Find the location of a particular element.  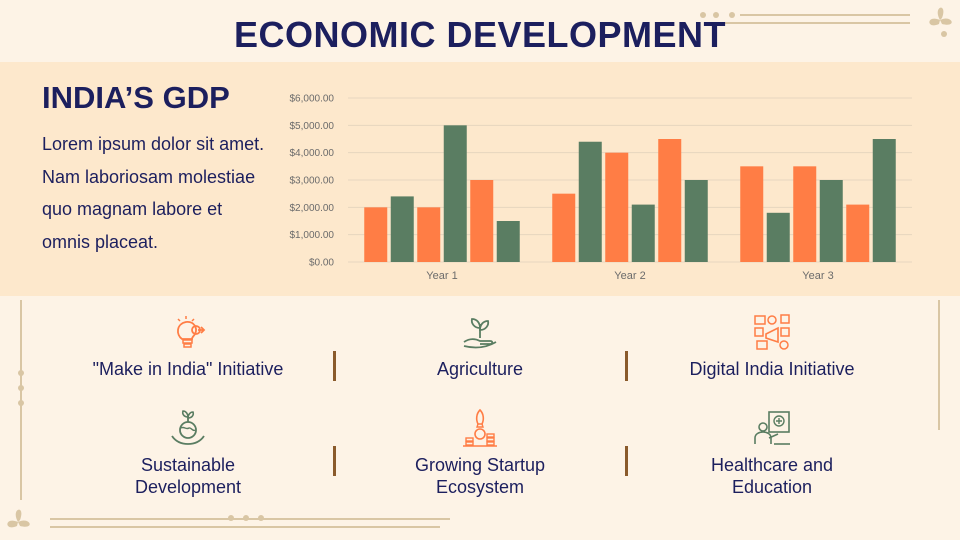

feature-label: "Make in India" Initiative is located at coordinates (188, 369).